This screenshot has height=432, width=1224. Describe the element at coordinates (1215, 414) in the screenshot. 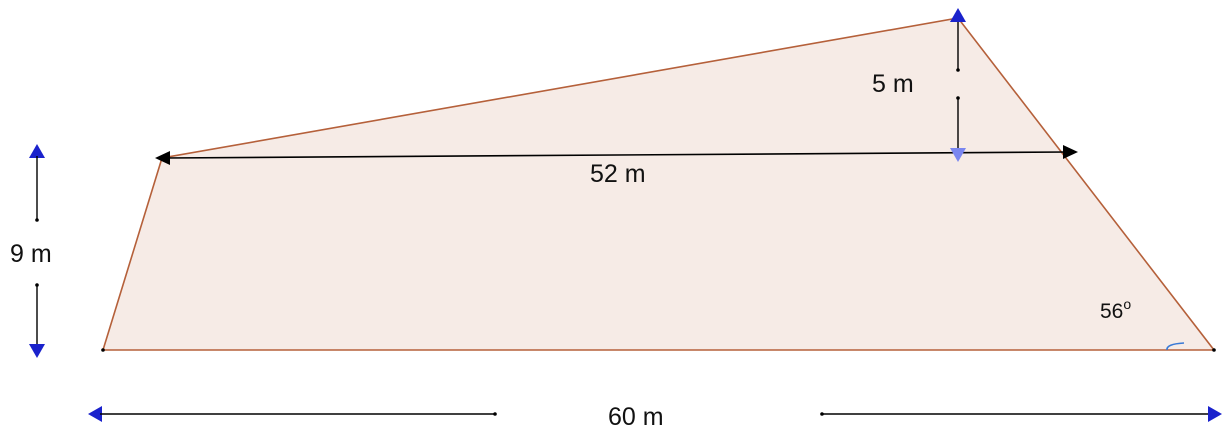

I see `base-right-arrowhead` at that location.